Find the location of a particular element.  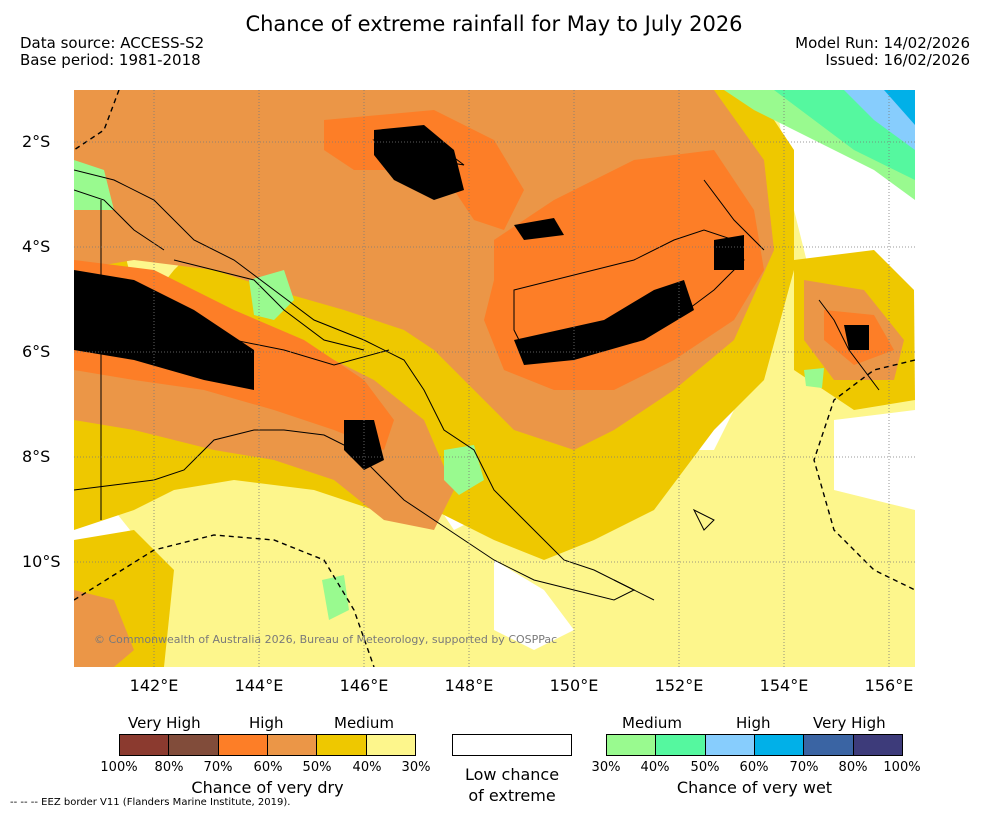

dry-legend-title: Chance of very dry is located at coordinates (267, 787).